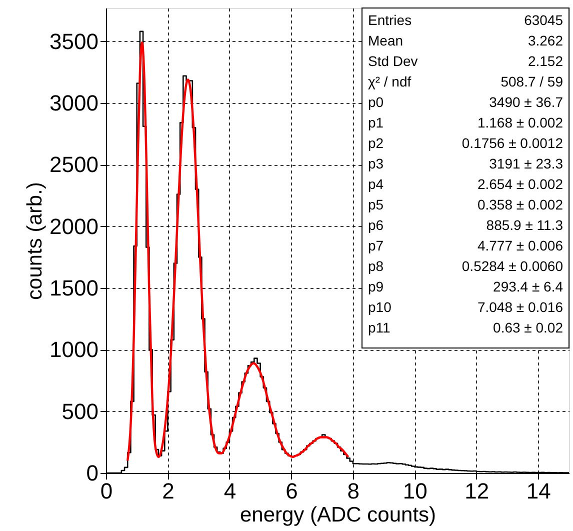 Image resolution: width=573 pixels, height=531 pixels. I want to click on annotation: 2.654 ± 0.002, so click(520, 184).